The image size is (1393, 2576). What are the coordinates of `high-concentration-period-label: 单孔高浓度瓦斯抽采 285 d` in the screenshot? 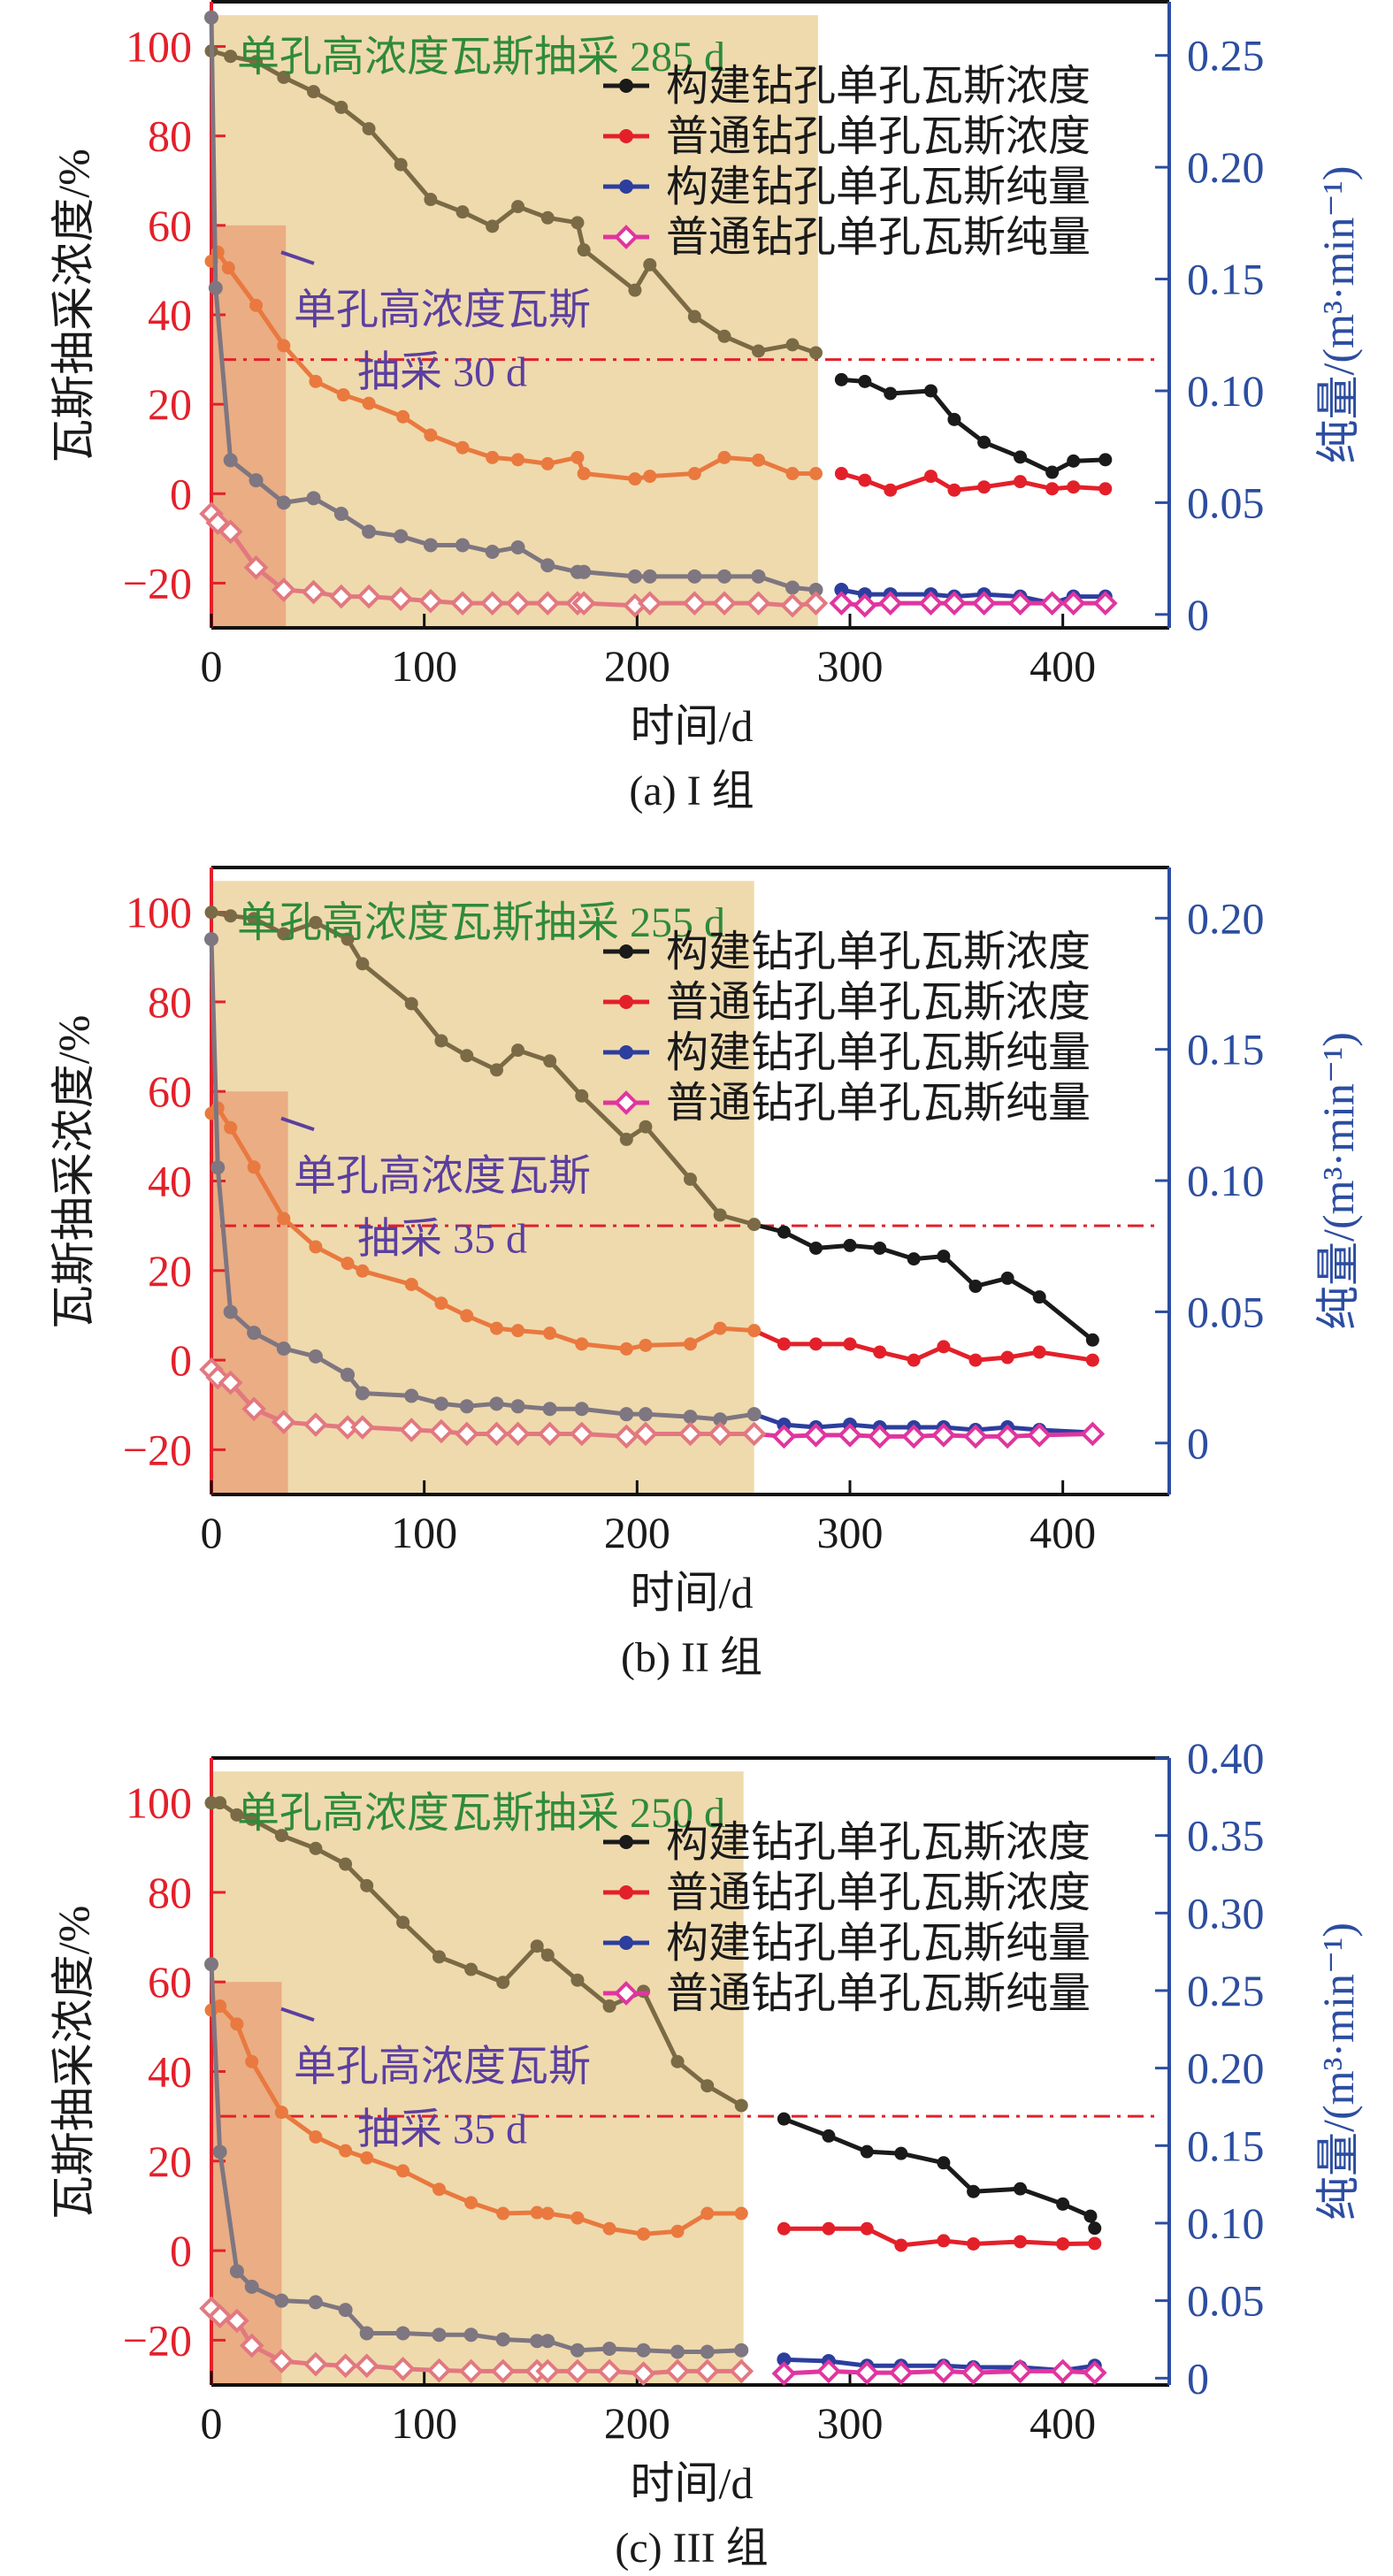 It's located at (481, 57).